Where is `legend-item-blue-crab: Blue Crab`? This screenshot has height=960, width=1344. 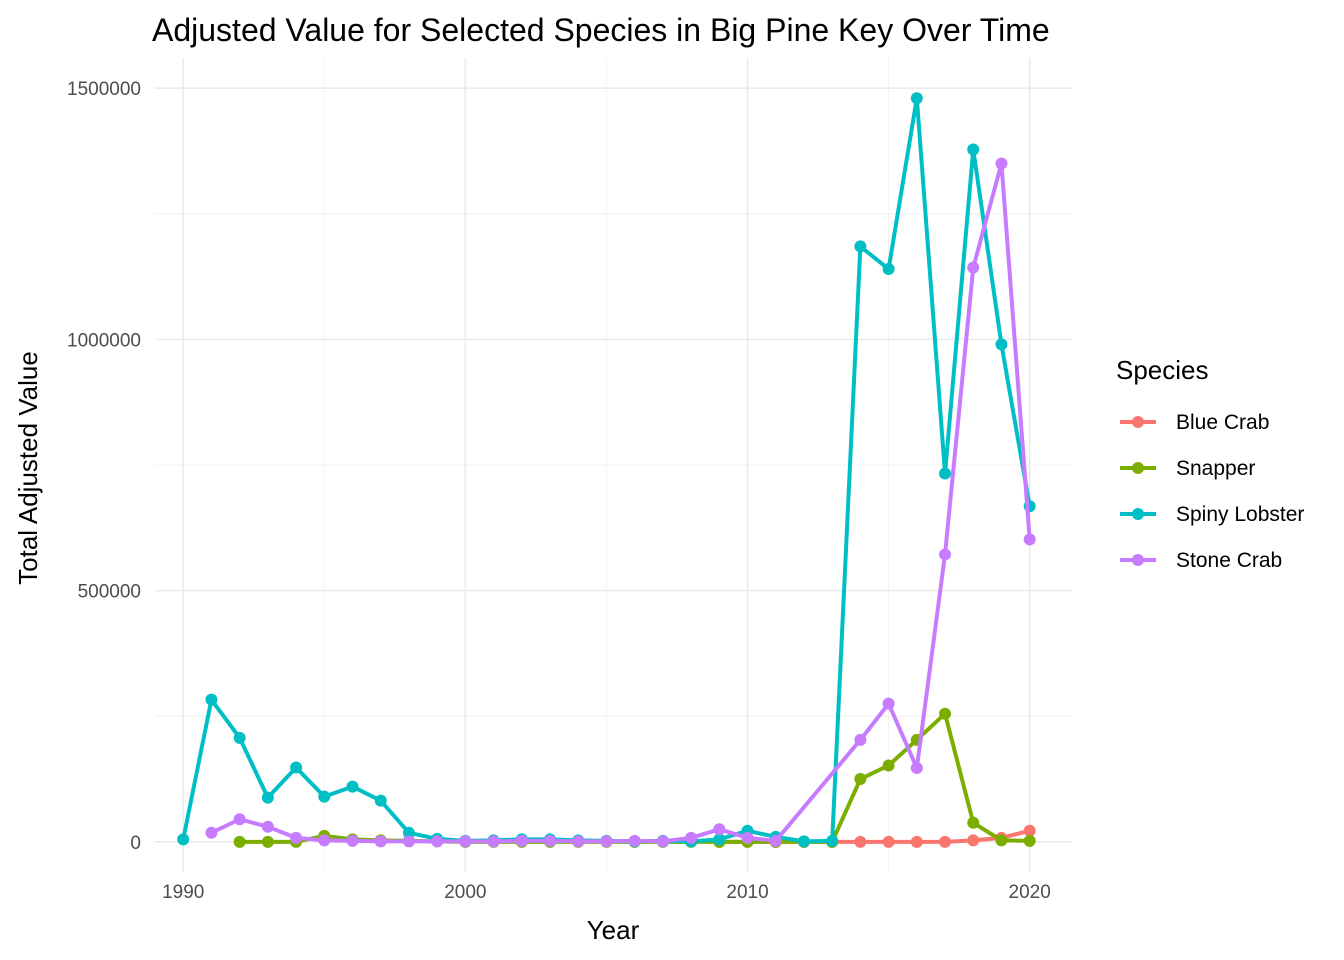
legend-item-blue-crab: Blue Crab is located at coordinates (1194, 422).